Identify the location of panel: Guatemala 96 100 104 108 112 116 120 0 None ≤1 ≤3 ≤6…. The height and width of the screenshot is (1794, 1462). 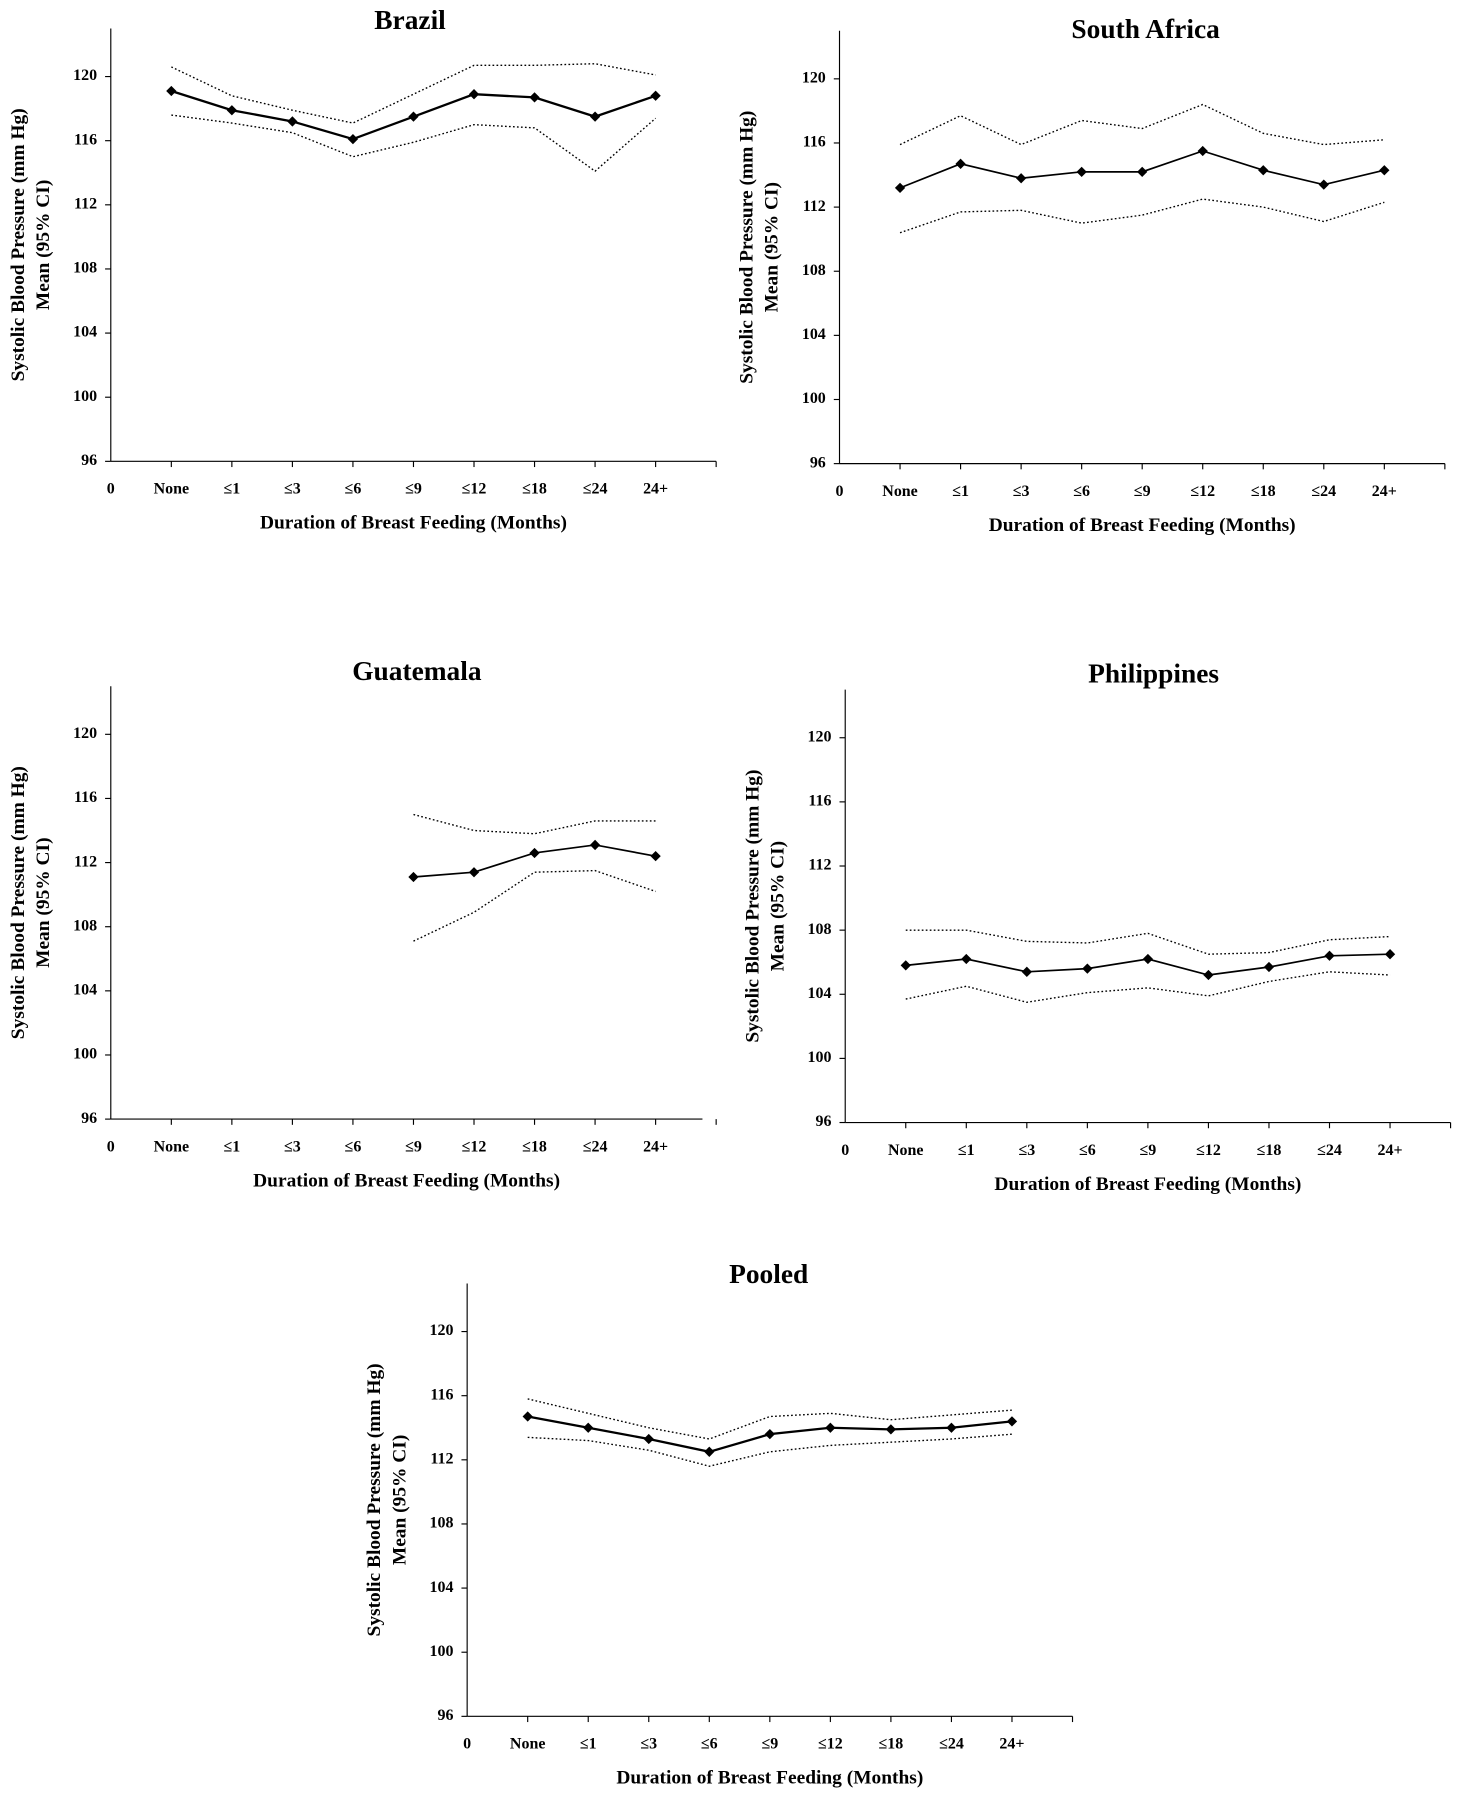
(362, 923).